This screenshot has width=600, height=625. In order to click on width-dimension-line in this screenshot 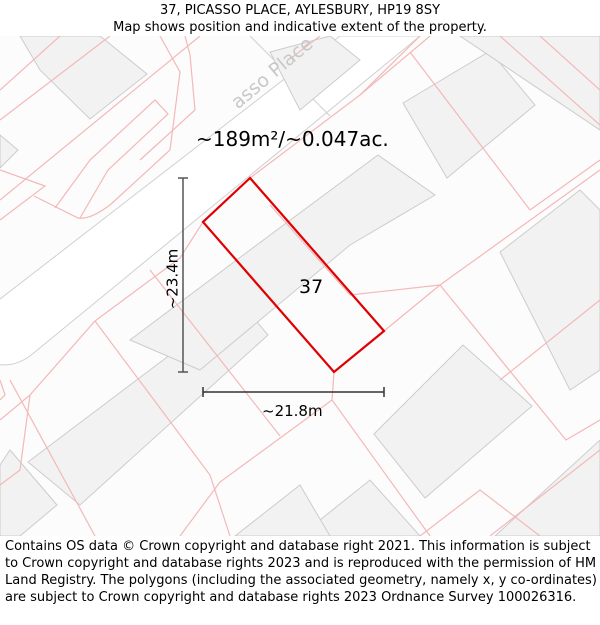, I will do `click(293, 392)`.